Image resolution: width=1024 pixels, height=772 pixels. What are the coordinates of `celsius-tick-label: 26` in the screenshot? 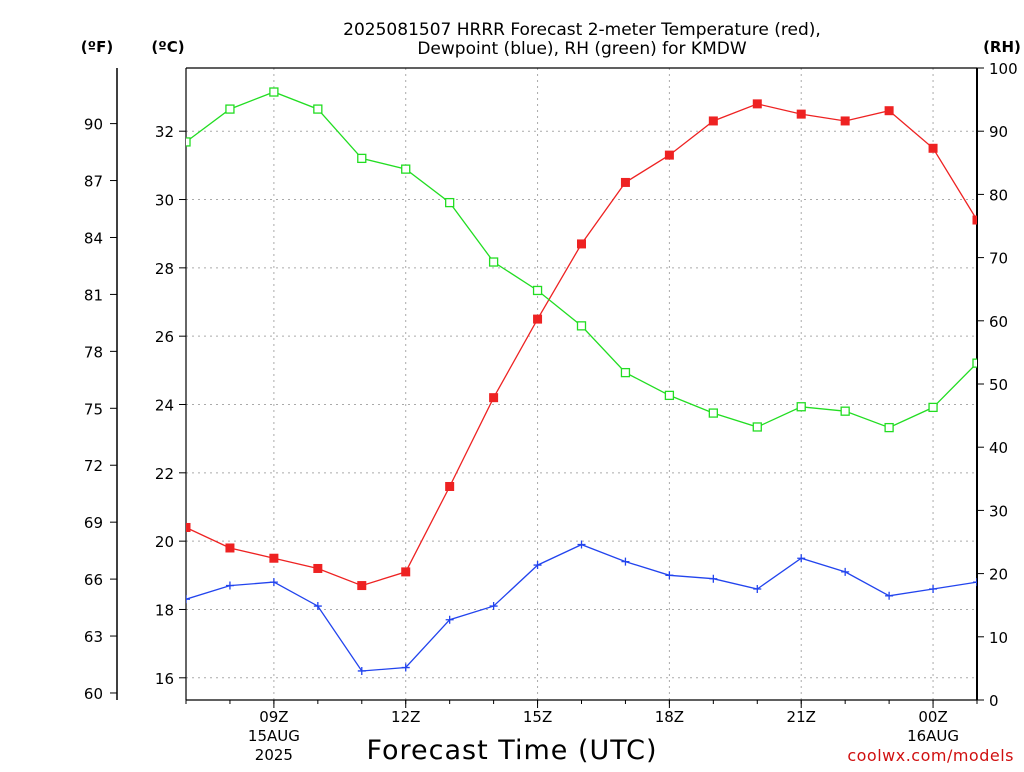 It's located at (164, 337).